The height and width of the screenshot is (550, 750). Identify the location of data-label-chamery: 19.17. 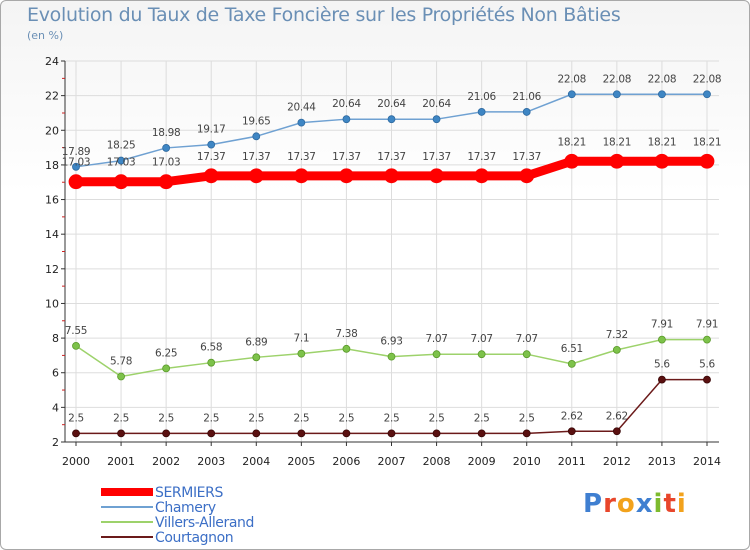
(211, 130).